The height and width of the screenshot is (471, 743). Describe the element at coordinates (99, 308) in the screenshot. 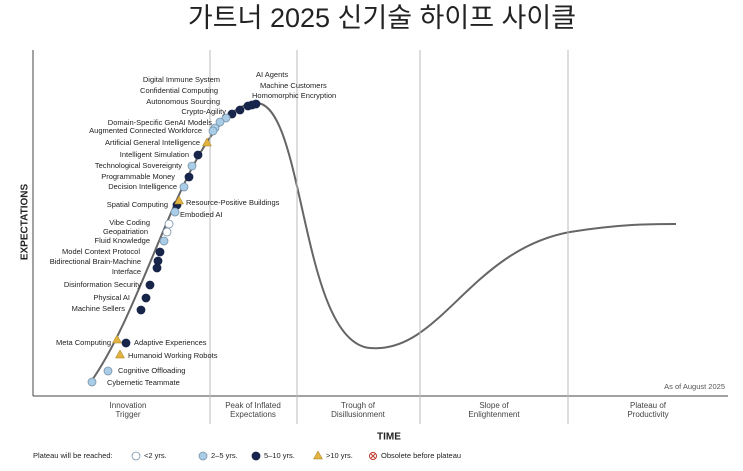

I see `technology-label: Machine Sellers` at that location.